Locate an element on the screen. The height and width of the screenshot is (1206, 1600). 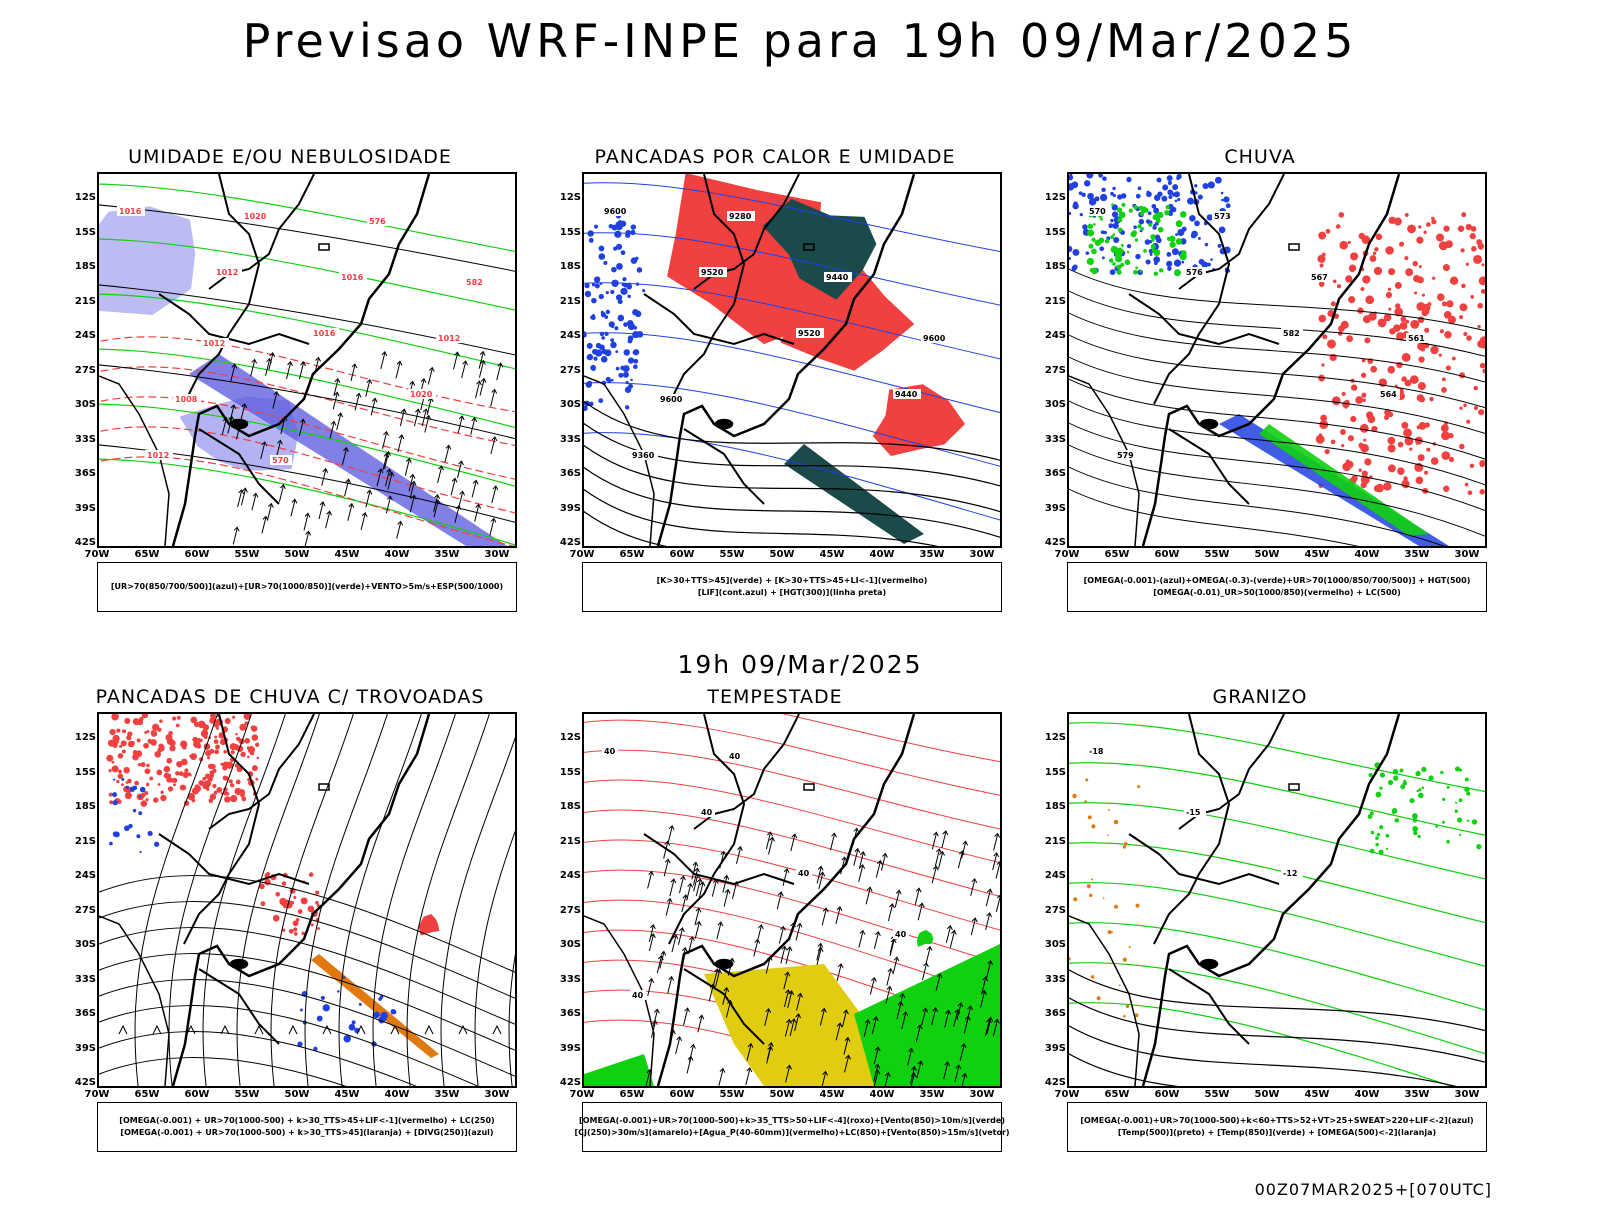
rain-red-areas is located at coordinates (1400, 354).